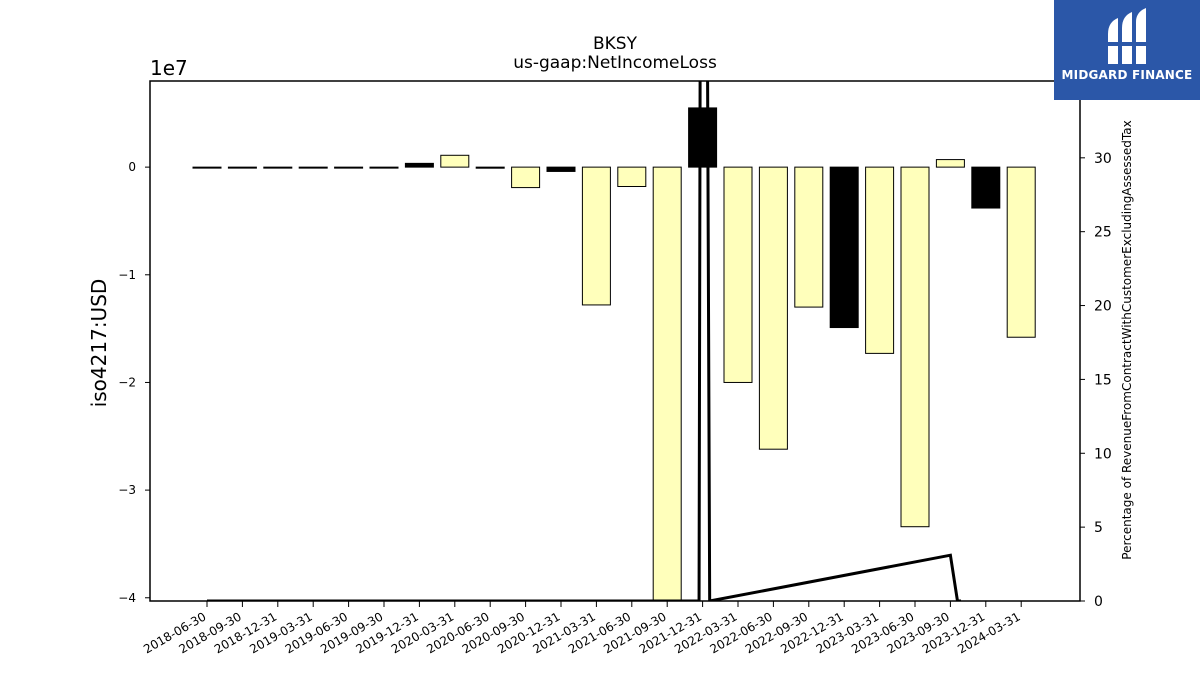  Describe the element at coordinates (1098, 528) in the screenshot. I see `y2-tick-label: 5` at that location.